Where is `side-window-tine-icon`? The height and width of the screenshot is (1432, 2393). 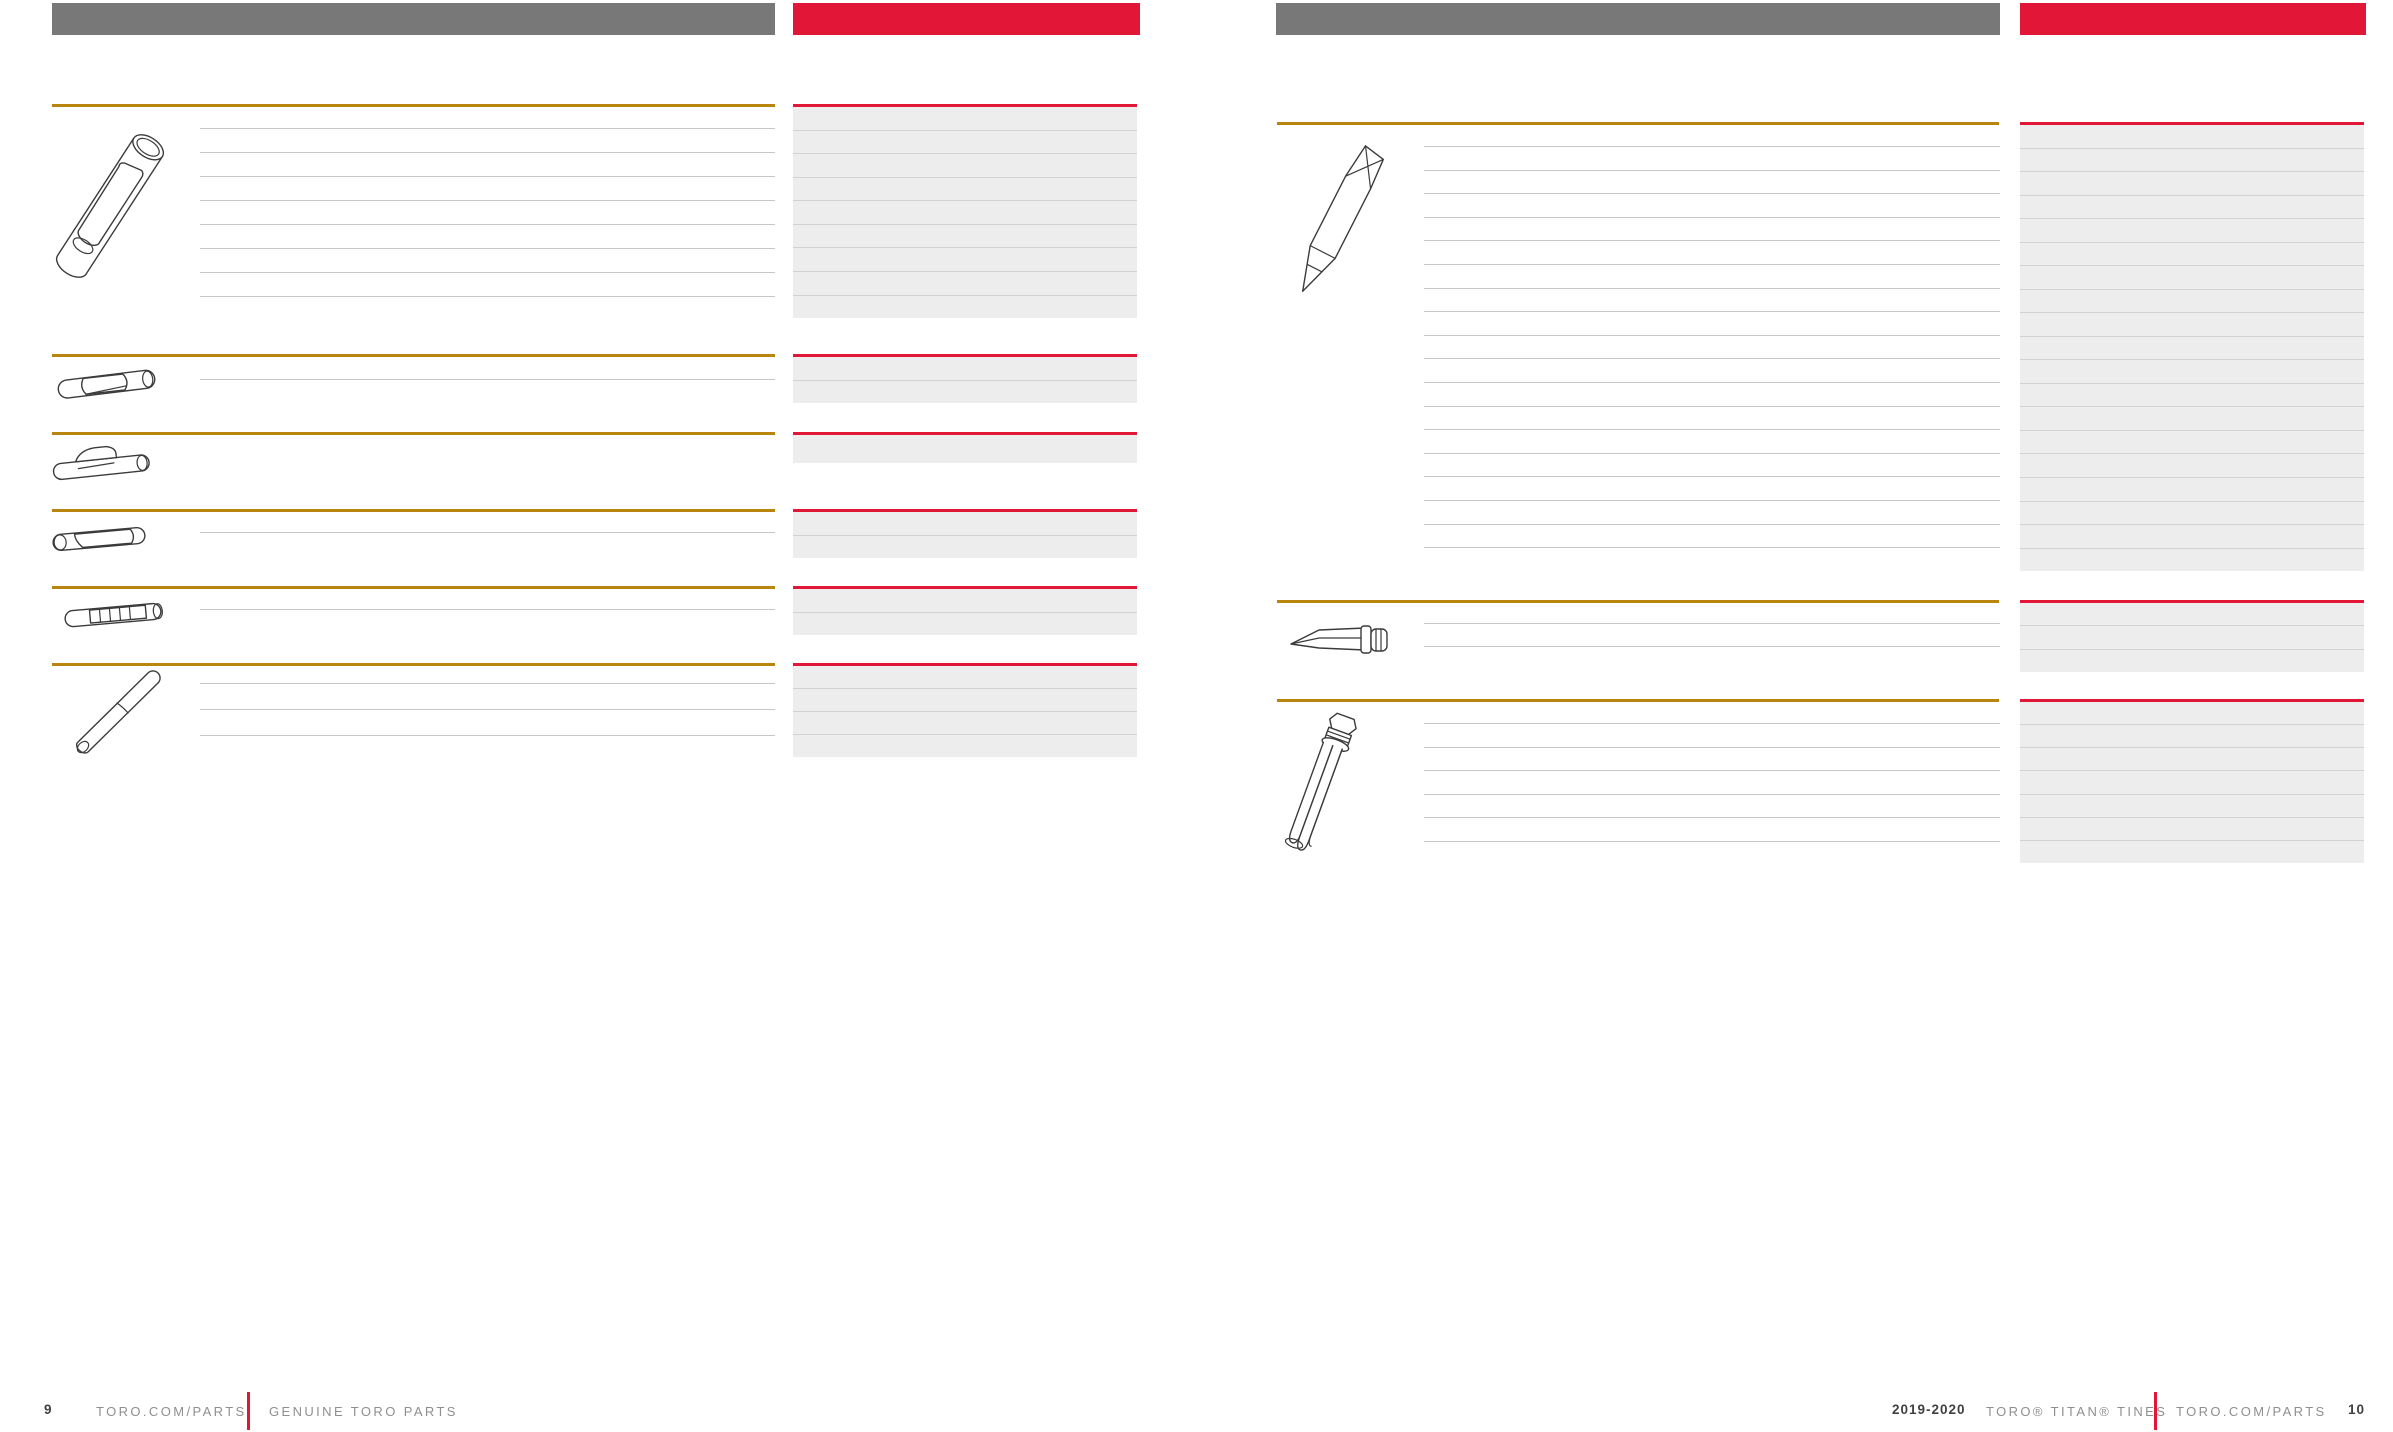 side-window-tine-icon is located at coordinates (108, 384).